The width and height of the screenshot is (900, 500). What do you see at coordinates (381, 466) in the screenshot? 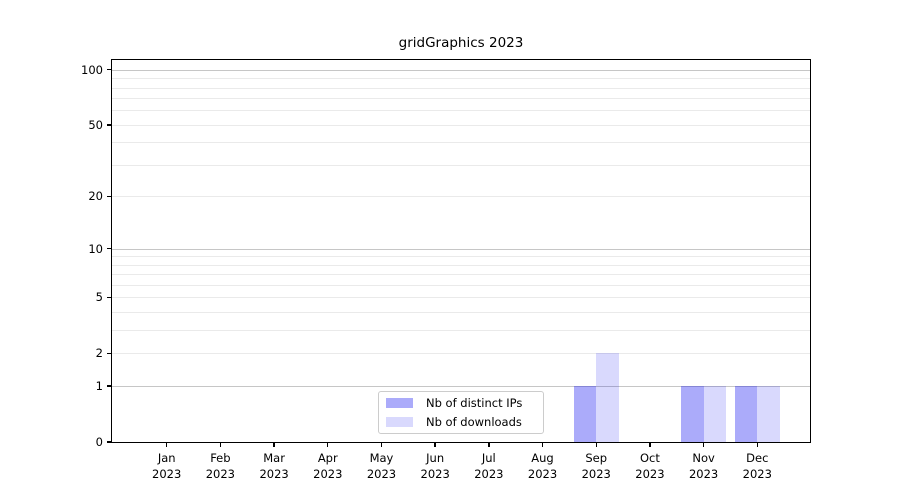
I see `x-tick-label-may: May 2023` at bounding box center [381, 466].